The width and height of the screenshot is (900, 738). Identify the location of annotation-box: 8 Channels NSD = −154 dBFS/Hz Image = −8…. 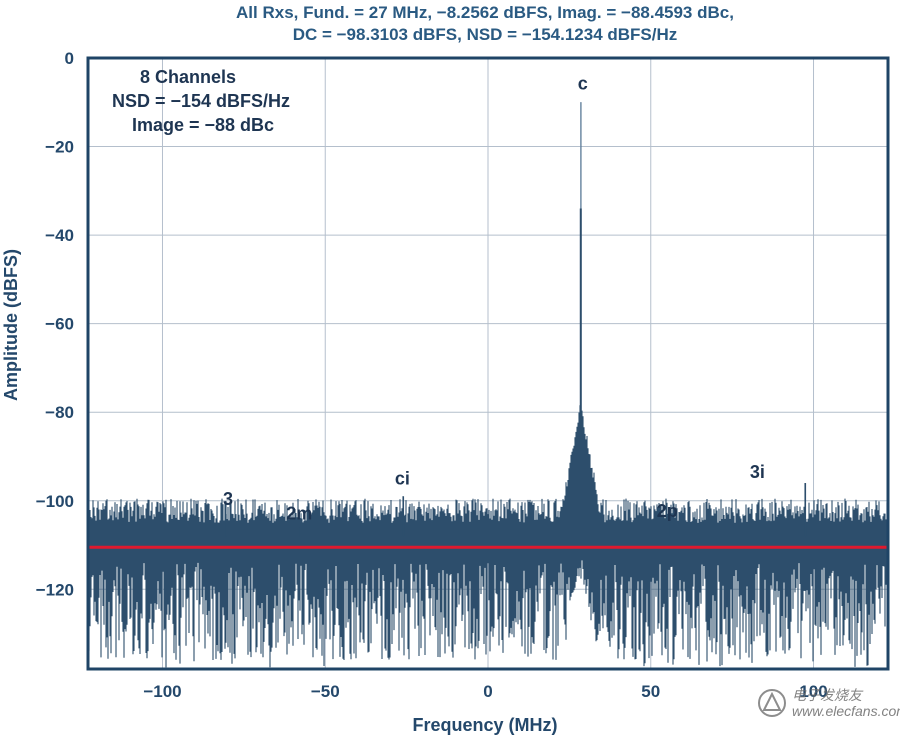
(201, 101).